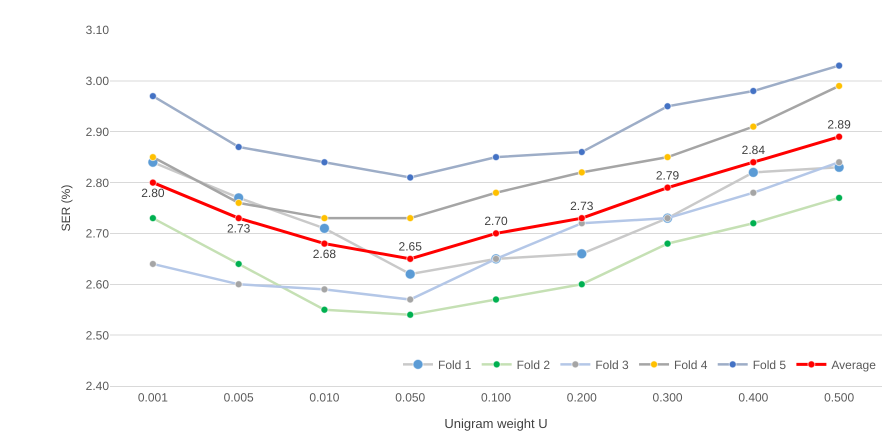 This screenshot has height=446, width=892. I want to click on legend-label: Fold 4, so click(691, 365).